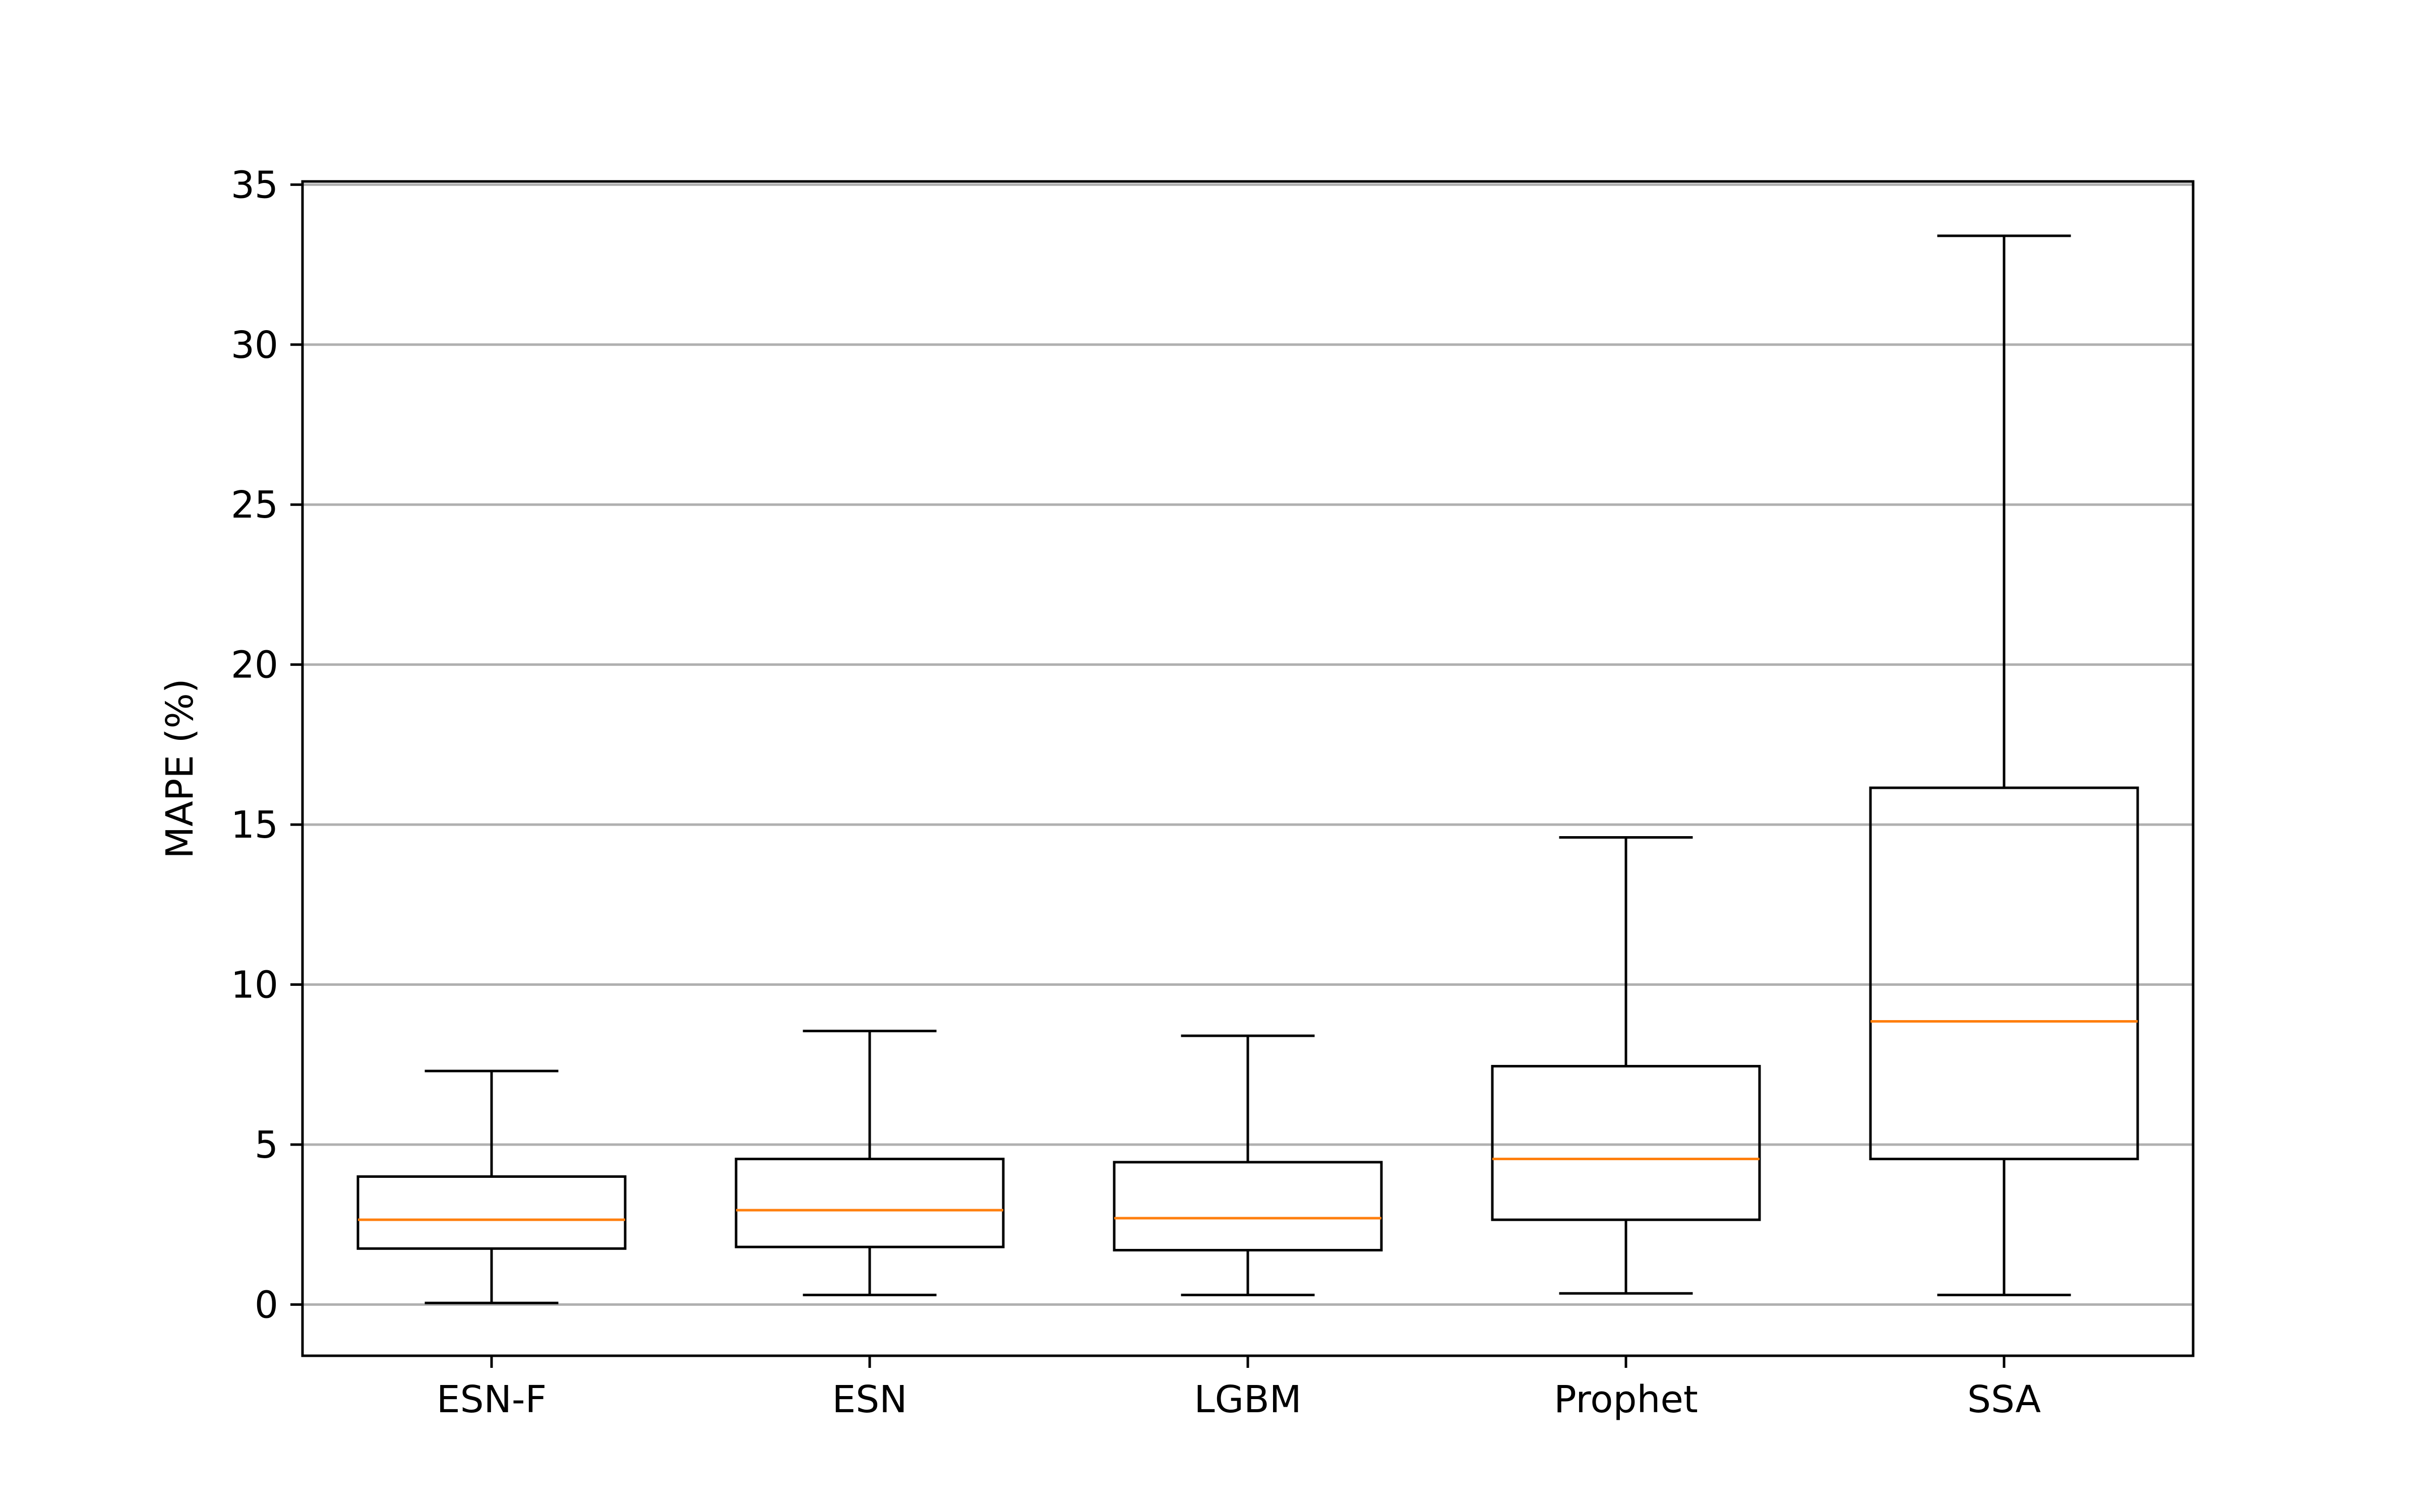 This screenshot has width=2420, height=1512. I want to click on y-tick-label-5: 5, so click(266, 1145).